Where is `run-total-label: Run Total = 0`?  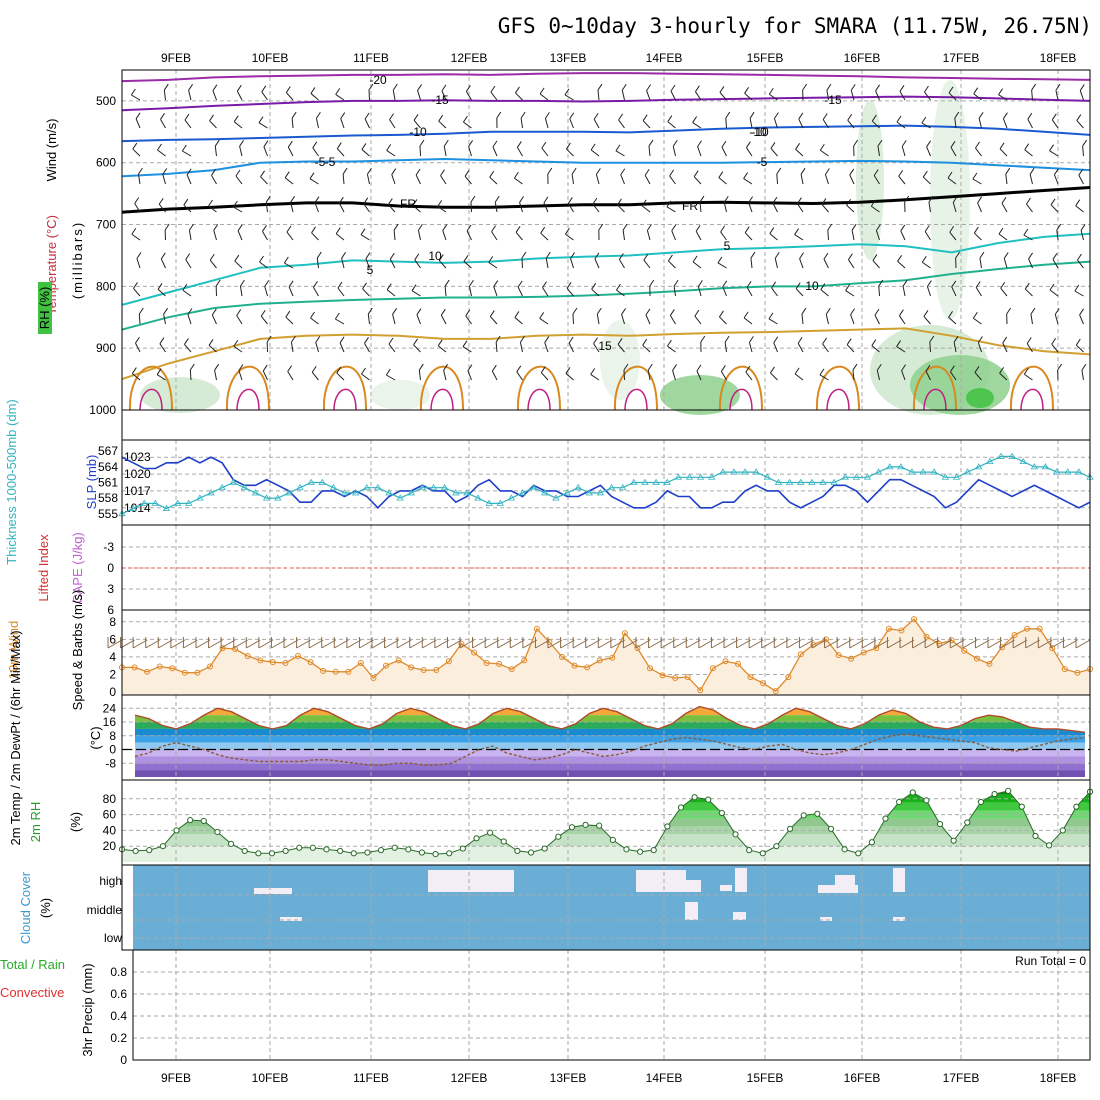 run-total-label: Run Total = 0 is located at coordinates (1050, 961).